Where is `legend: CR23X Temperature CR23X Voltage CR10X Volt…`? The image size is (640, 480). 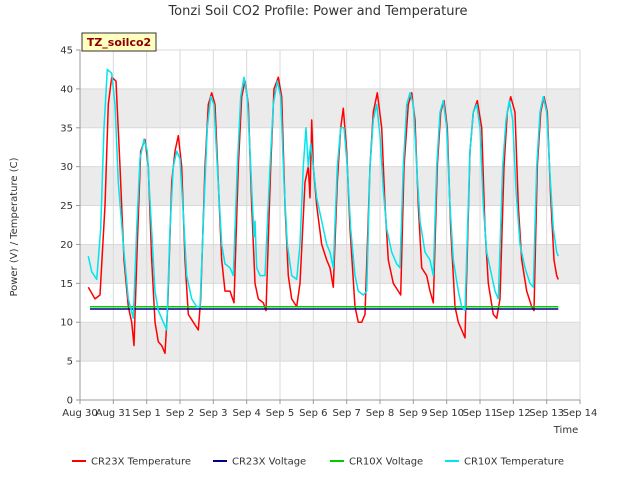 legend: CR23X Temperature CR23X Voltage CR10X Volt… is located at coordinates (318, 462).